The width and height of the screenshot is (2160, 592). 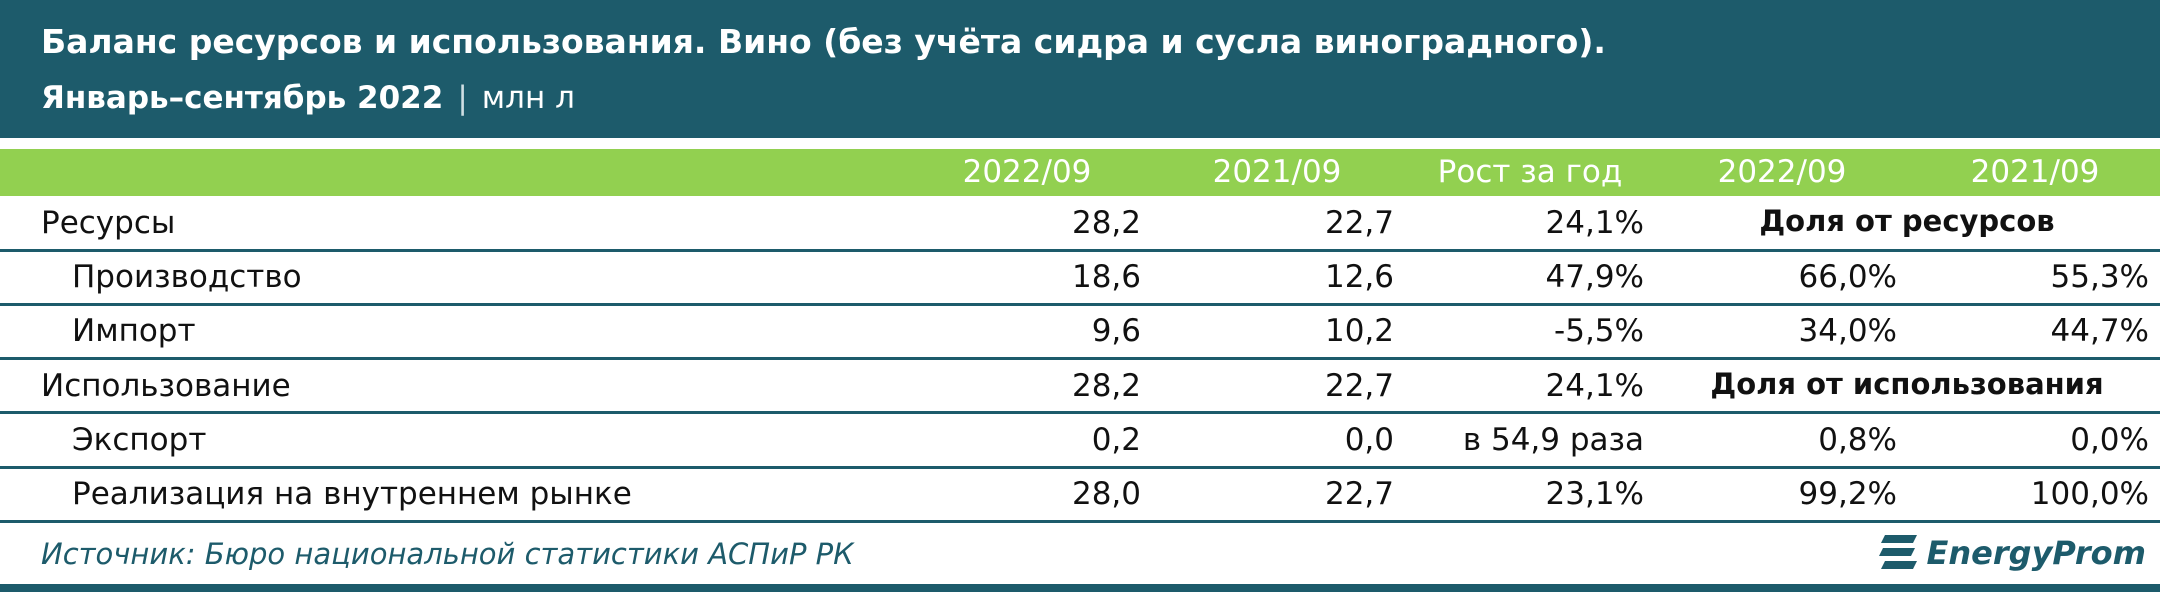 I want to click on subtitle-line: Январь–сентябрь 2022 | млн л, so click(x=308, y=98).